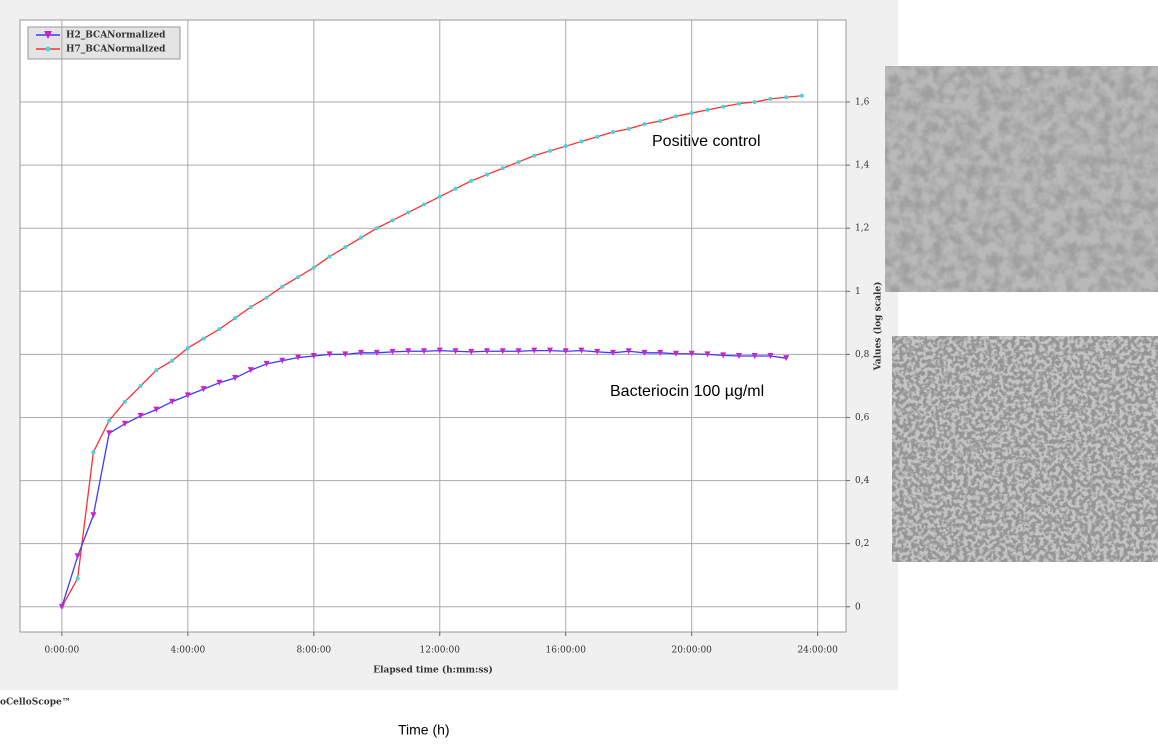 The width and height of the screenshot is (1158, 745). Describe the element at coordinates (440, 651) in the screenshot. I see `x-tick-label: 12:00:00` at that location.